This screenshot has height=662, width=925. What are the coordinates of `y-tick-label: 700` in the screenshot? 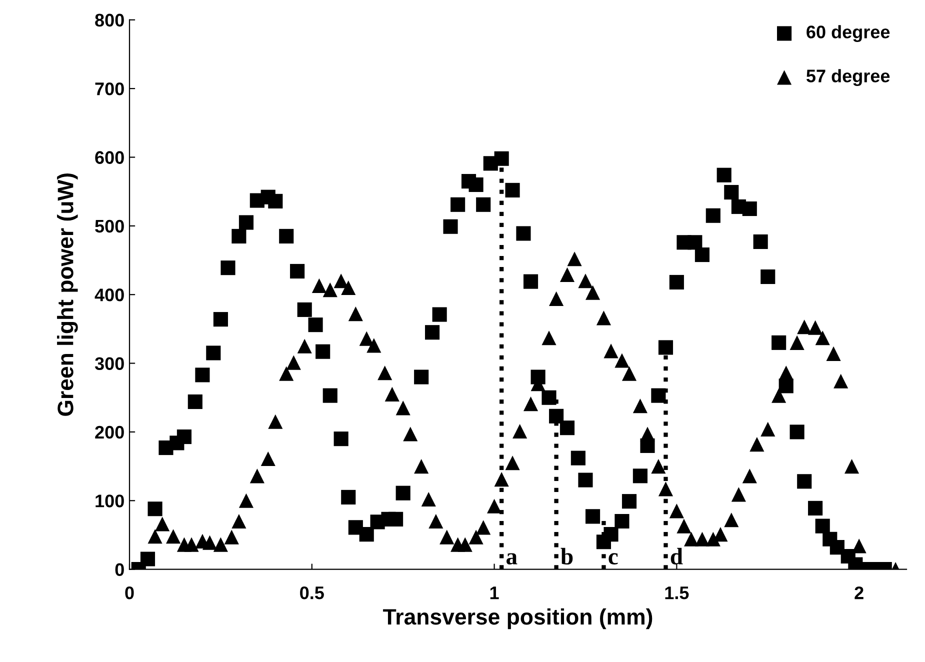 It's located at (109, 89).